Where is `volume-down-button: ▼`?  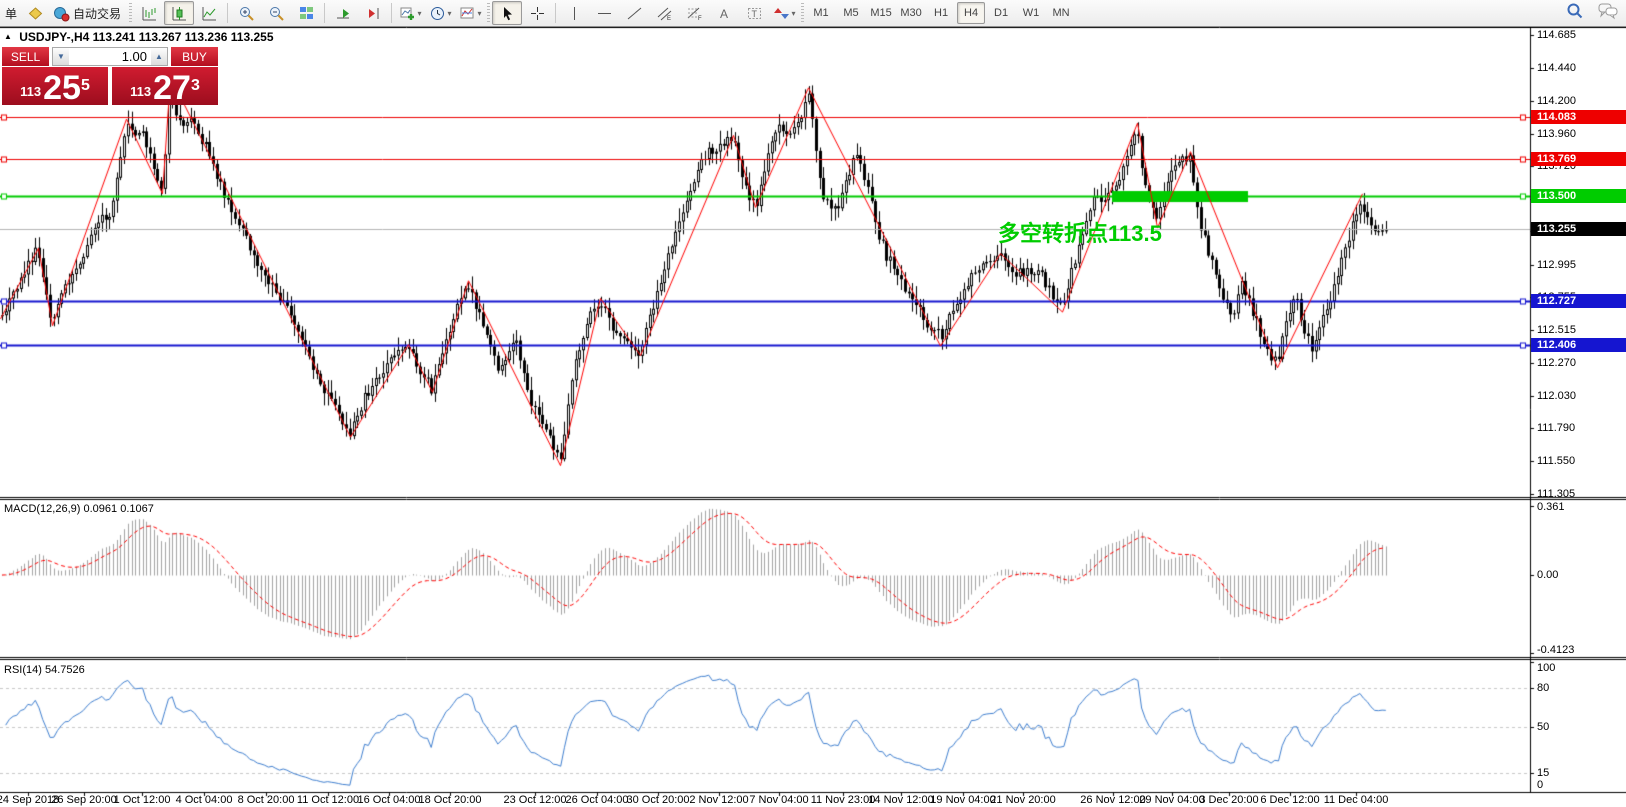
volume-down-button: ▼ is located at coordinates (61, 56).